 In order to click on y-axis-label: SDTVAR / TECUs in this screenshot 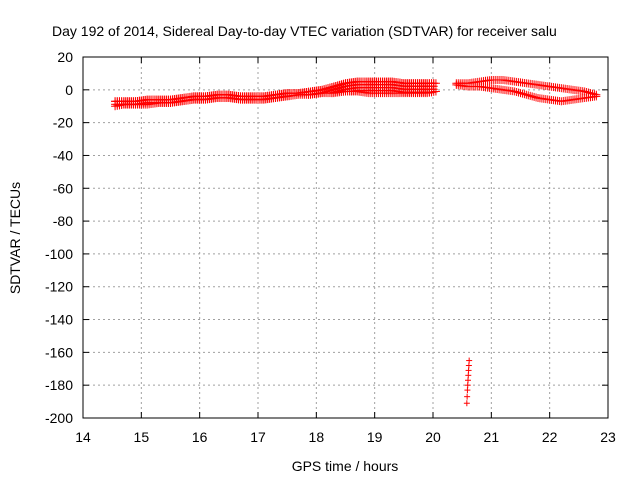, I will do `click(15, 238)`.